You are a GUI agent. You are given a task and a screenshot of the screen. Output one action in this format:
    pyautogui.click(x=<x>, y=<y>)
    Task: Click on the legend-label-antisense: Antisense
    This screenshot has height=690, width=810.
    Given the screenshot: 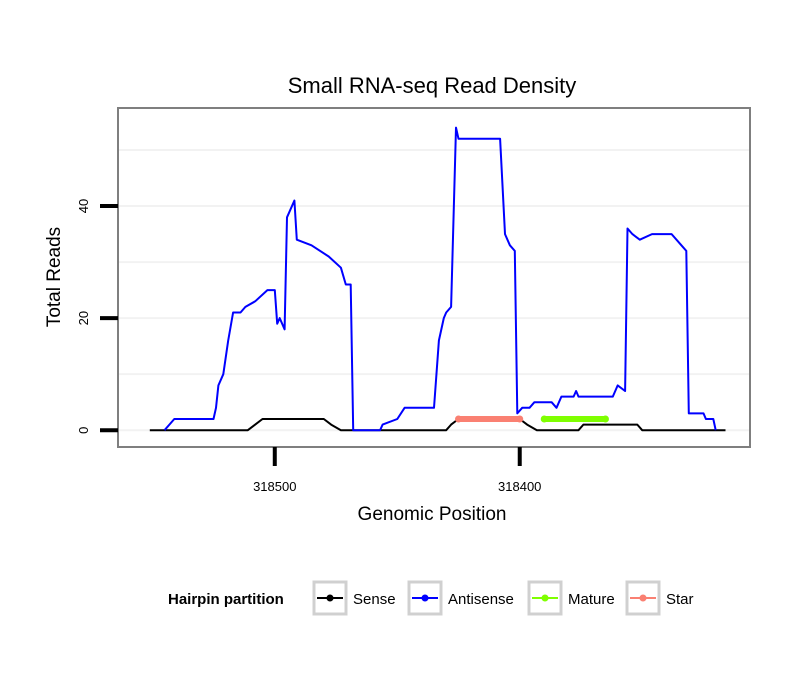 What is the action you would take?
    pyautogui.click(x=481, y=599)
    